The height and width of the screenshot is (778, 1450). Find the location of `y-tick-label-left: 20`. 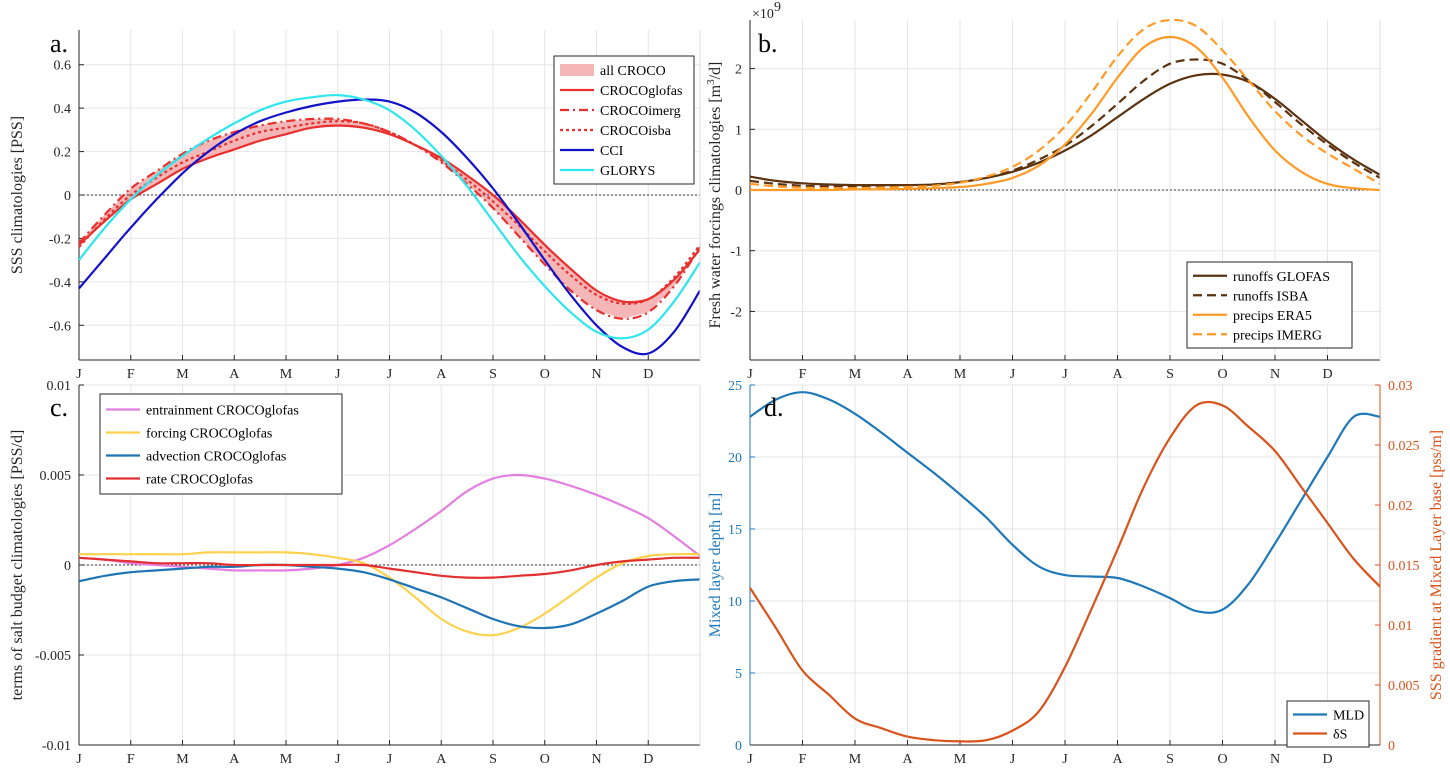

y-tick-label-left: 20 is located at coordinates (735, 458).